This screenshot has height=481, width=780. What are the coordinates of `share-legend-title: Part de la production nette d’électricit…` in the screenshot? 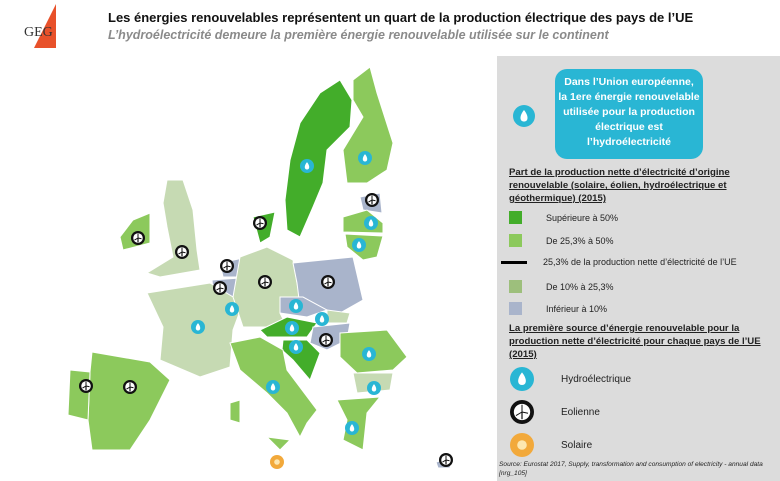 It's located at (619, 185).